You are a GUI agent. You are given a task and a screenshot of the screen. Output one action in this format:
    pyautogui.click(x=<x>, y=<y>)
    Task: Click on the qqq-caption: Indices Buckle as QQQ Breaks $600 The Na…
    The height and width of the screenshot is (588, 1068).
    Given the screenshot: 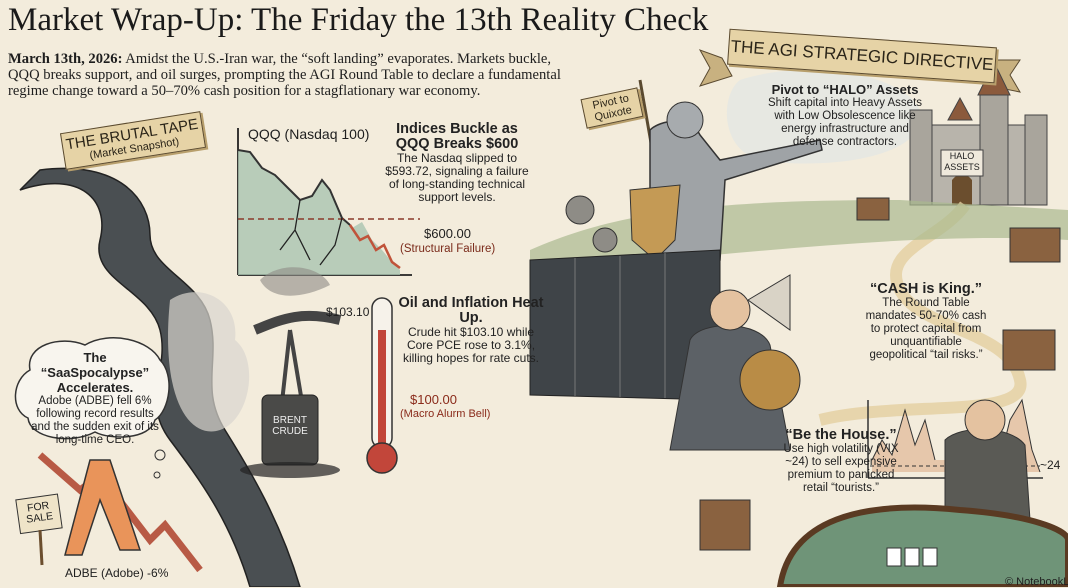 What is the action you would take?
    pyautogui.click(x=457, y=163)
    